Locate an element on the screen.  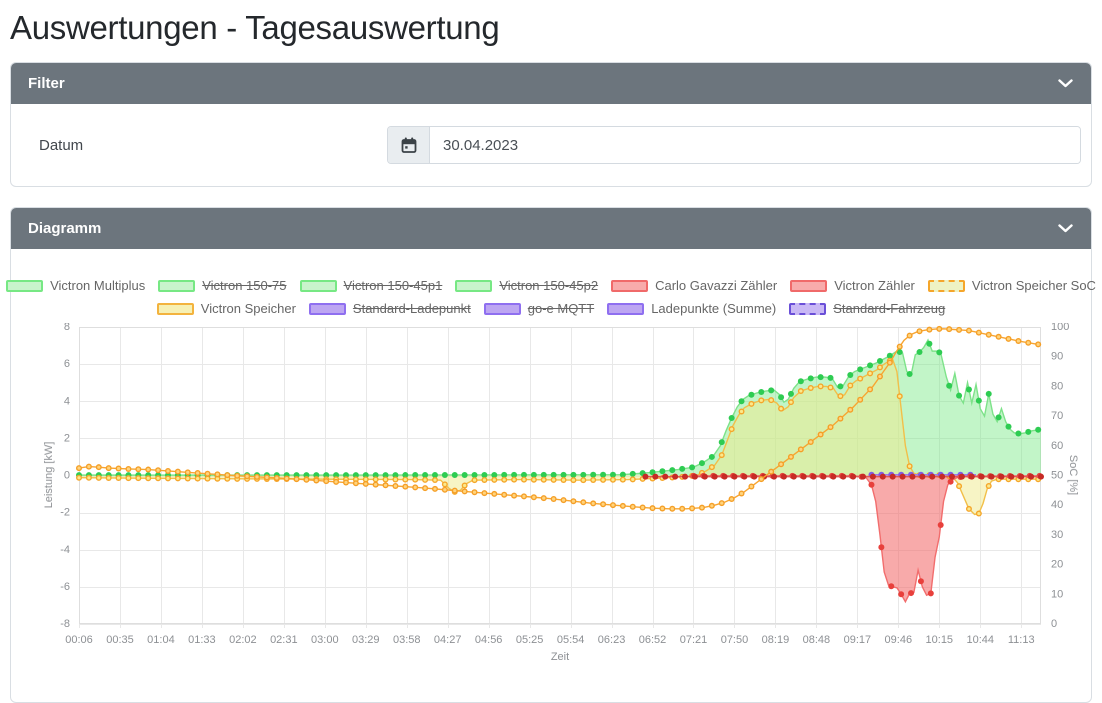
filter-panel-header: Filter is located at coordinates (551, 83).